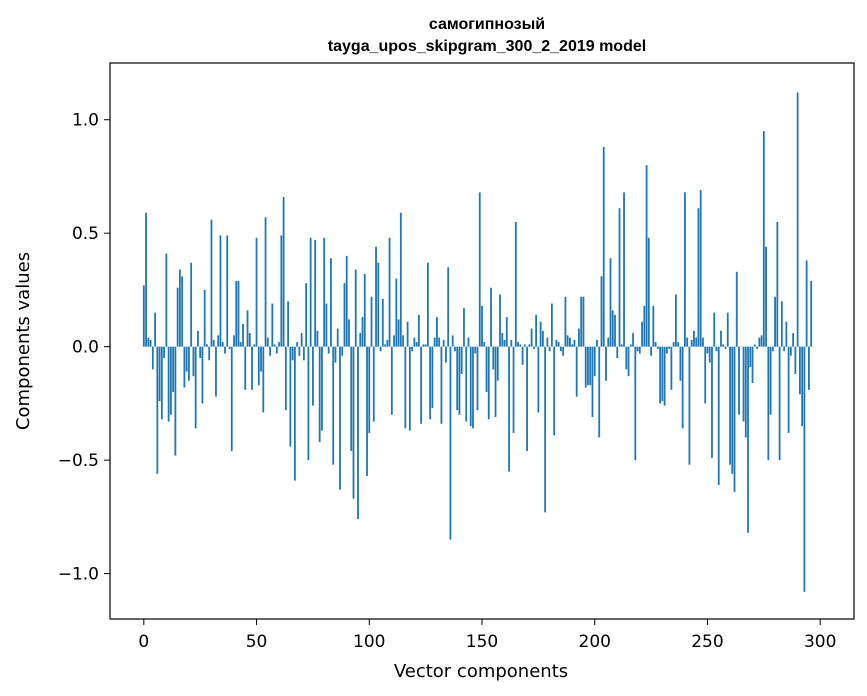  I want to click on y-tick-label: 0.0, so click(85, 348).